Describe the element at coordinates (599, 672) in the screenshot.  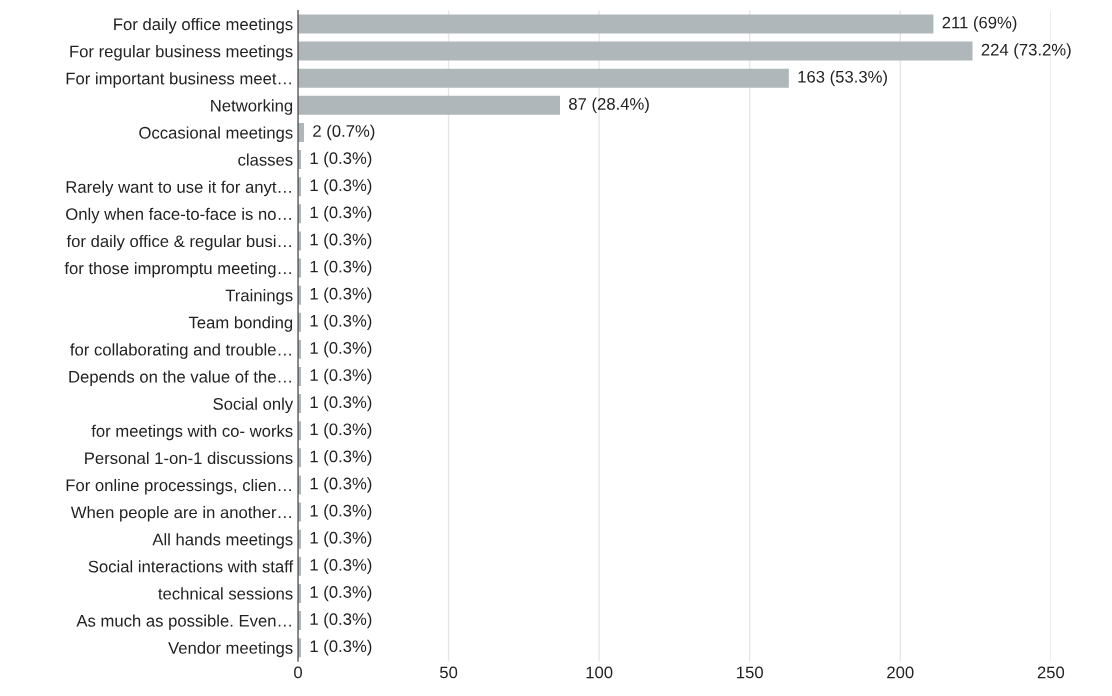
I see `x-tick-label: 100` at that location.